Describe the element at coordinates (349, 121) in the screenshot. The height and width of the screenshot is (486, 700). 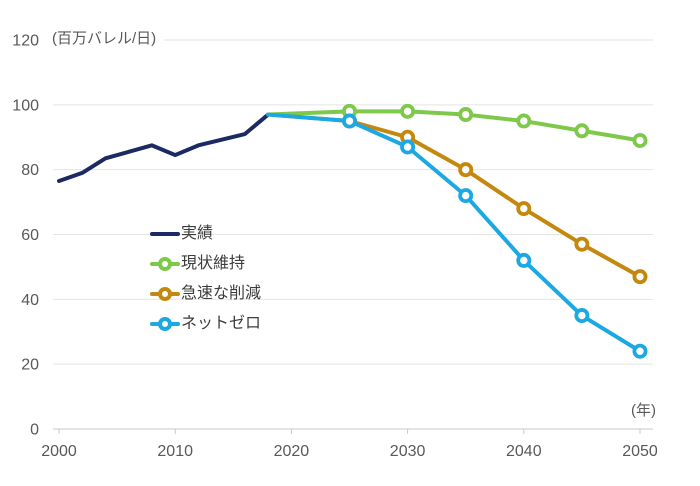
I see `marker-net-zero-2025` at that location.